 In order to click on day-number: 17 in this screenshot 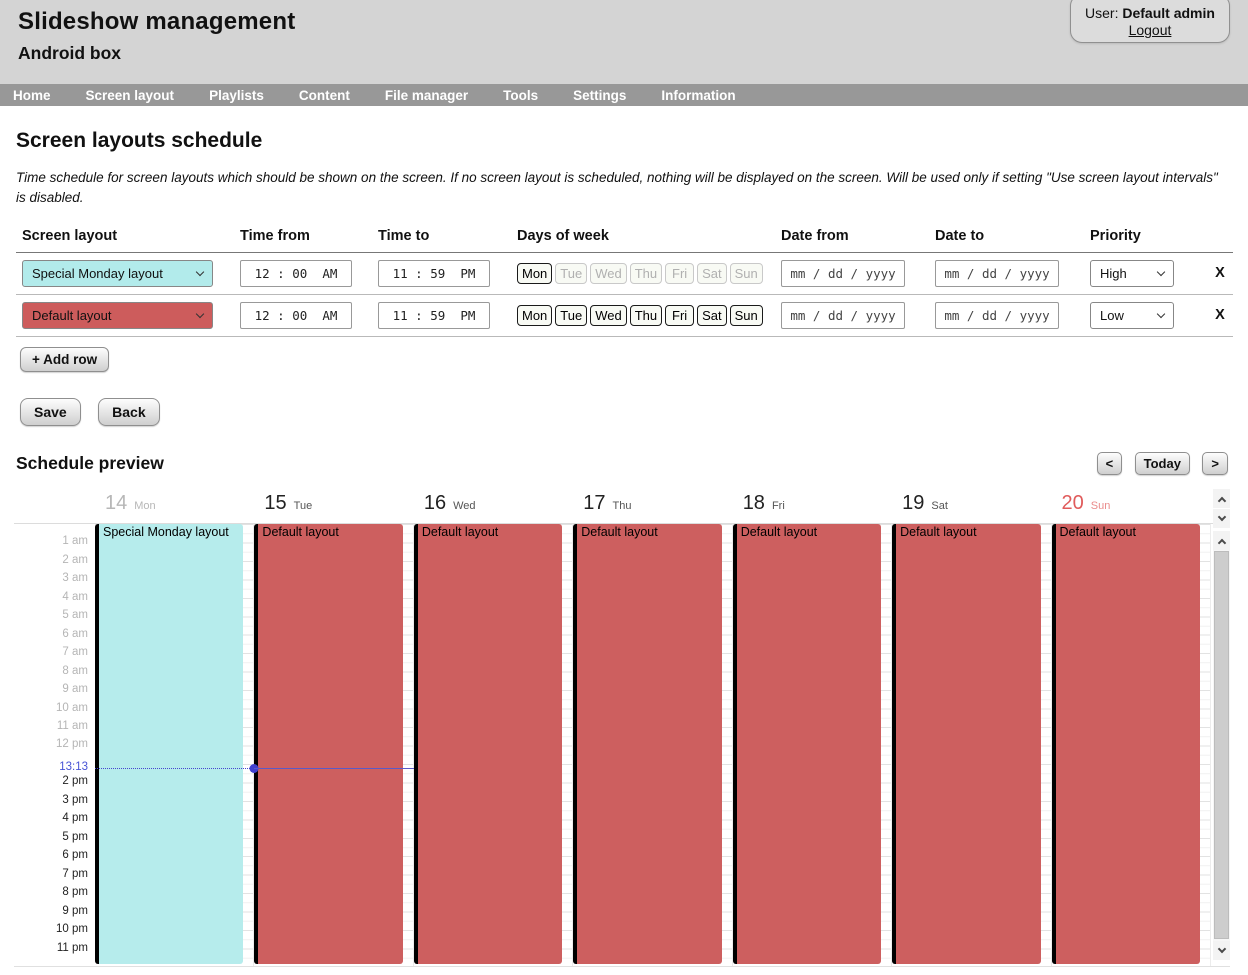, I will do `click(594, 503)`.